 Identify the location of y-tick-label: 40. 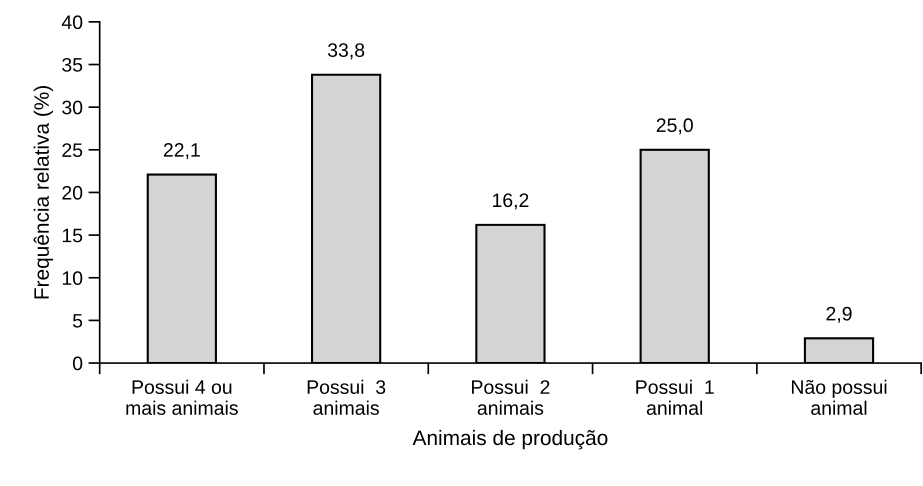
(72, 22).